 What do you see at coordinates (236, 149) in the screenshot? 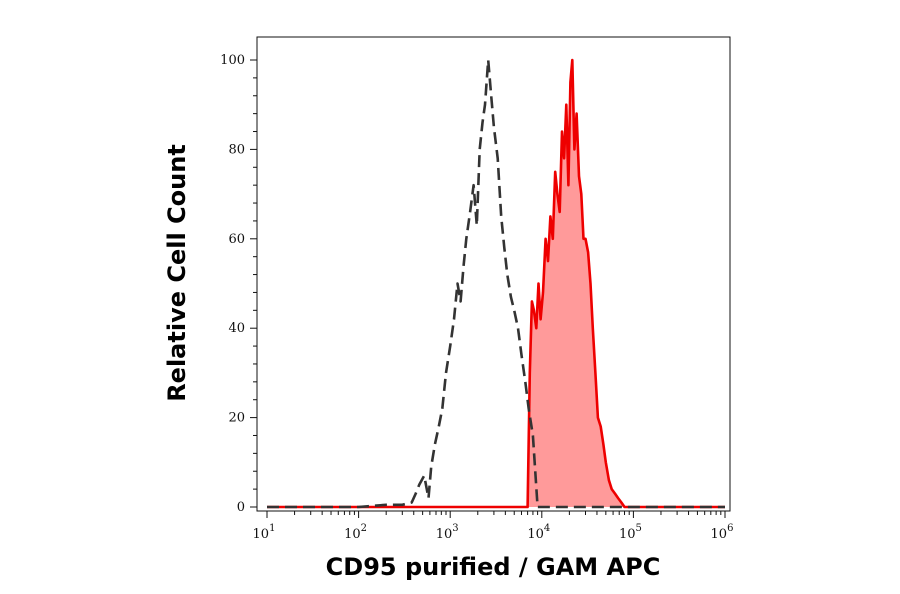
I see `y-tick-label-80: 80` at bounding box center [236, 149].